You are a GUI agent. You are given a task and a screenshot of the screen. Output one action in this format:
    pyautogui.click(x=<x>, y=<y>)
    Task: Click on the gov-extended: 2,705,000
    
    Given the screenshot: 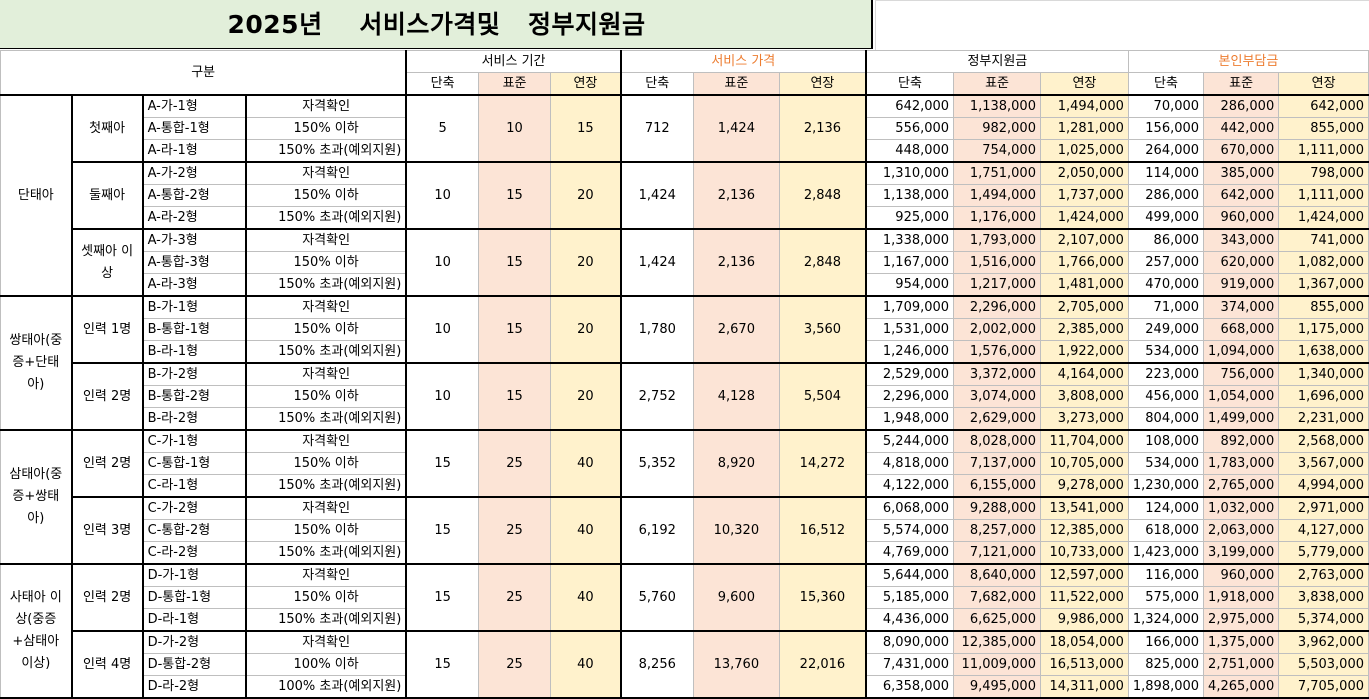 What is the action you would take?
    pyautogui.click(x=1084, y=307)
    